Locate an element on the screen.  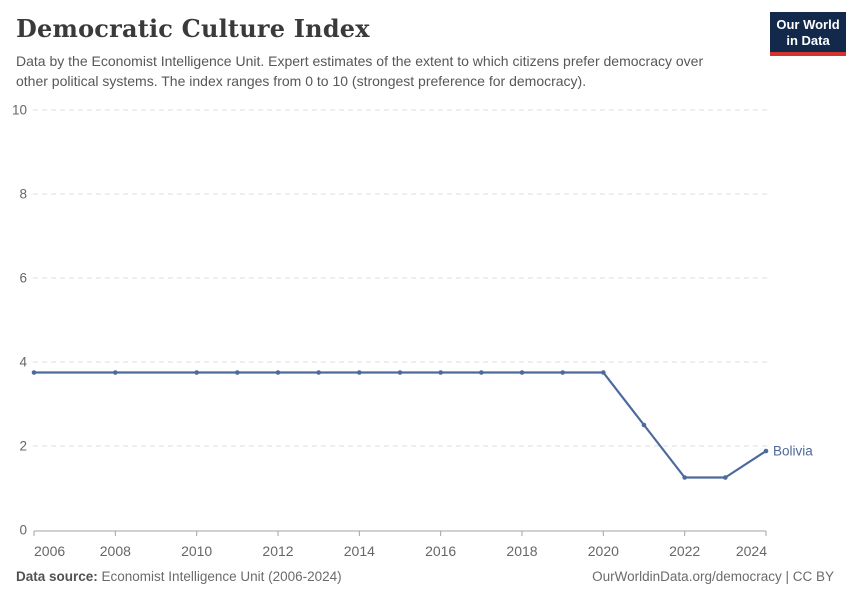
credit-link: OurWorldinData.org/democracy | CC BY is located at coordinates (713, 576).